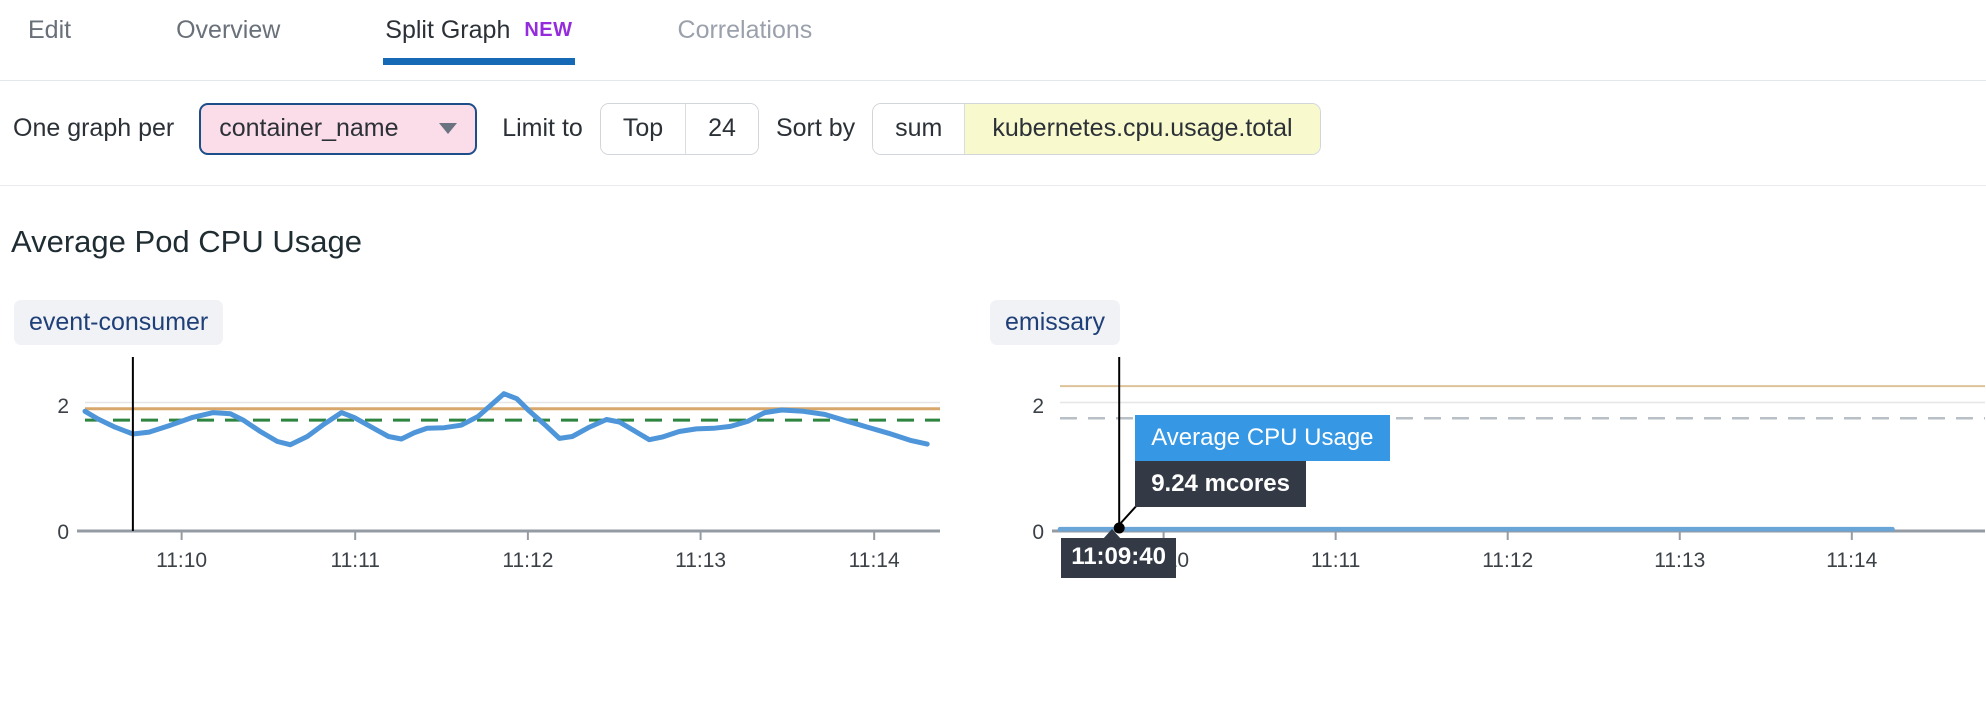 Image resolution: width=1986 pixels, height=710 pixels. I want to click on sort-group: sum kubernetes.cpu.usage.total, so click(1096, 128).